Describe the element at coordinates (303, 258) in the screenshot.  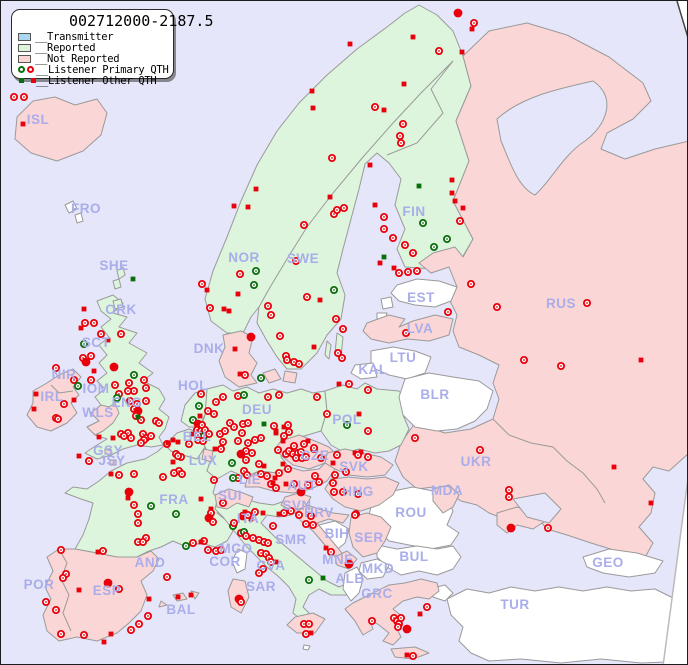
I see `country-label-swe: SWE` at that location.